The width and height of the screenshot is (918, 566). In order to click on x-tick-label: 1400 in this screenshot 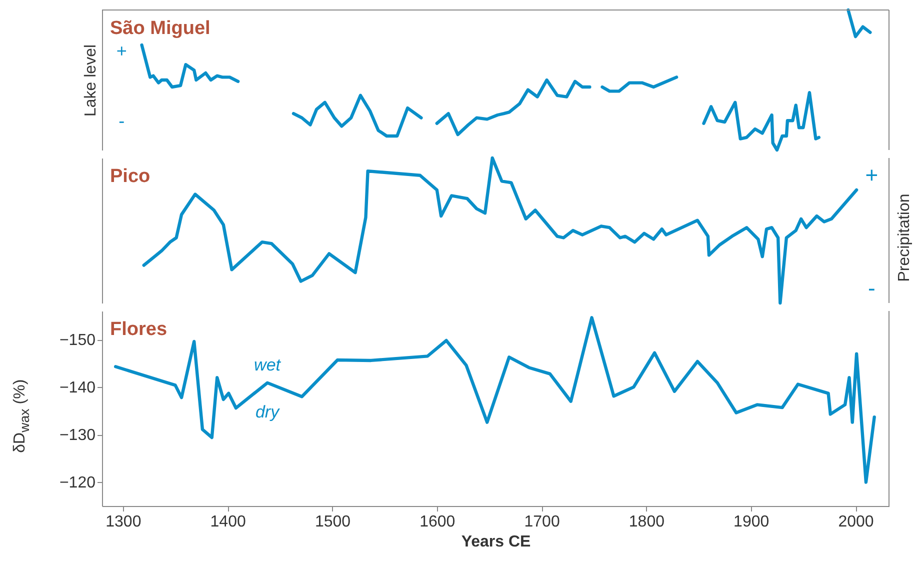, I will do `click(228, 522)`.